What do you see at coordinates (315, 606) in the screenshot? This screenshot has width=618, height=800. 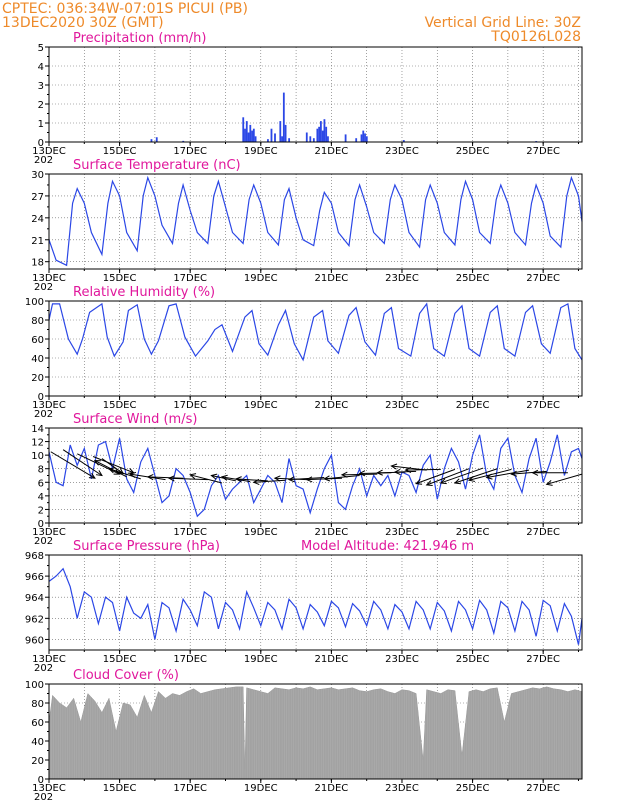 I see `pressure-line` at bounding box center [315, 606].